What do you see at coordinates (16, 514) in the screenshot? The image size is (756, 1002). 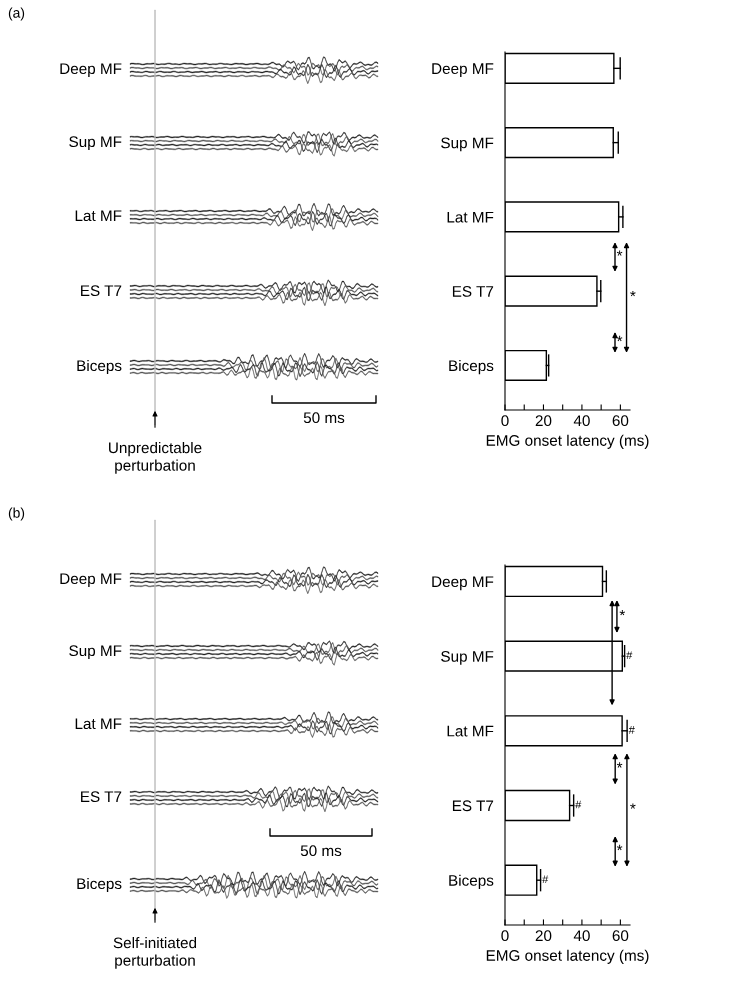 I see `text: (b)` at bounding box center [16, 514].